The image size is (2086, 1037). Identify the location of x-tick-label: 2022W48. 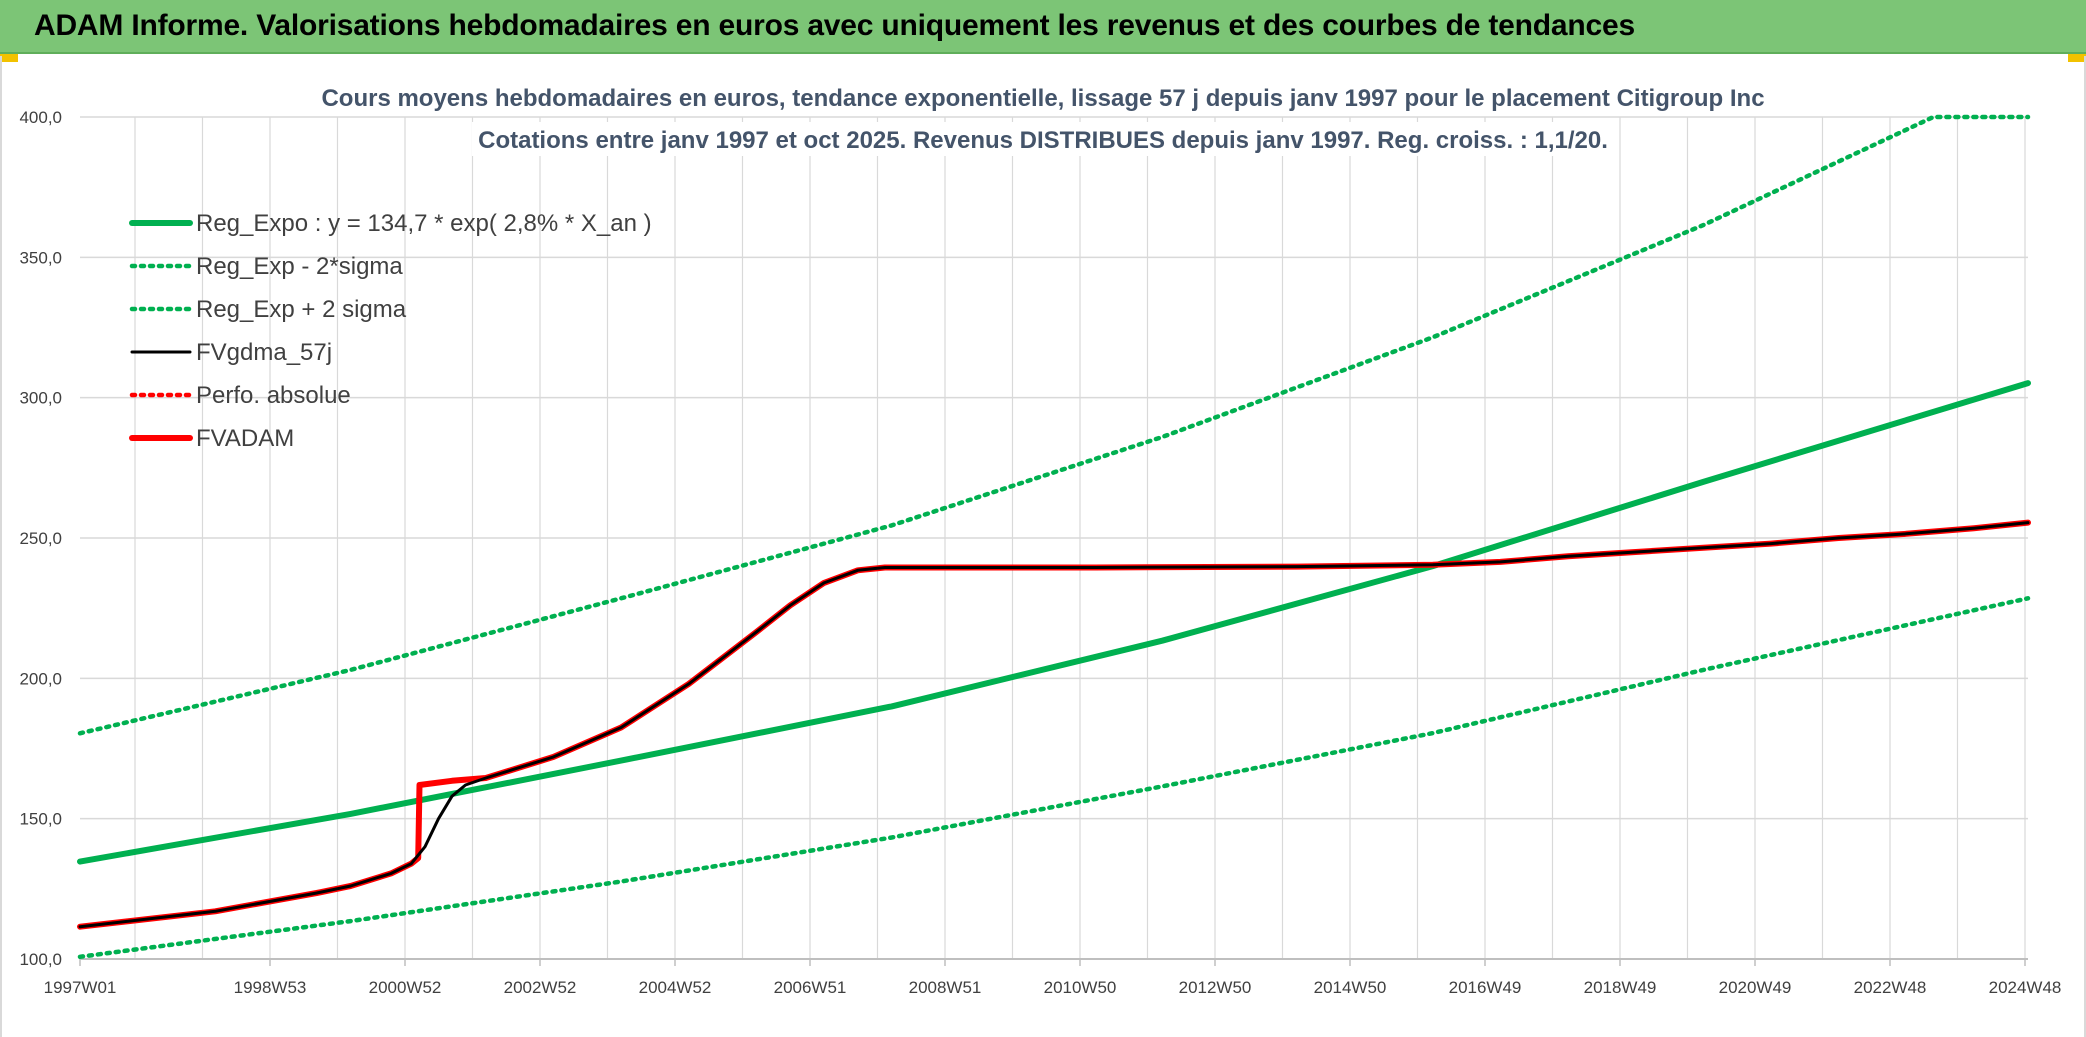
(1890, 987).